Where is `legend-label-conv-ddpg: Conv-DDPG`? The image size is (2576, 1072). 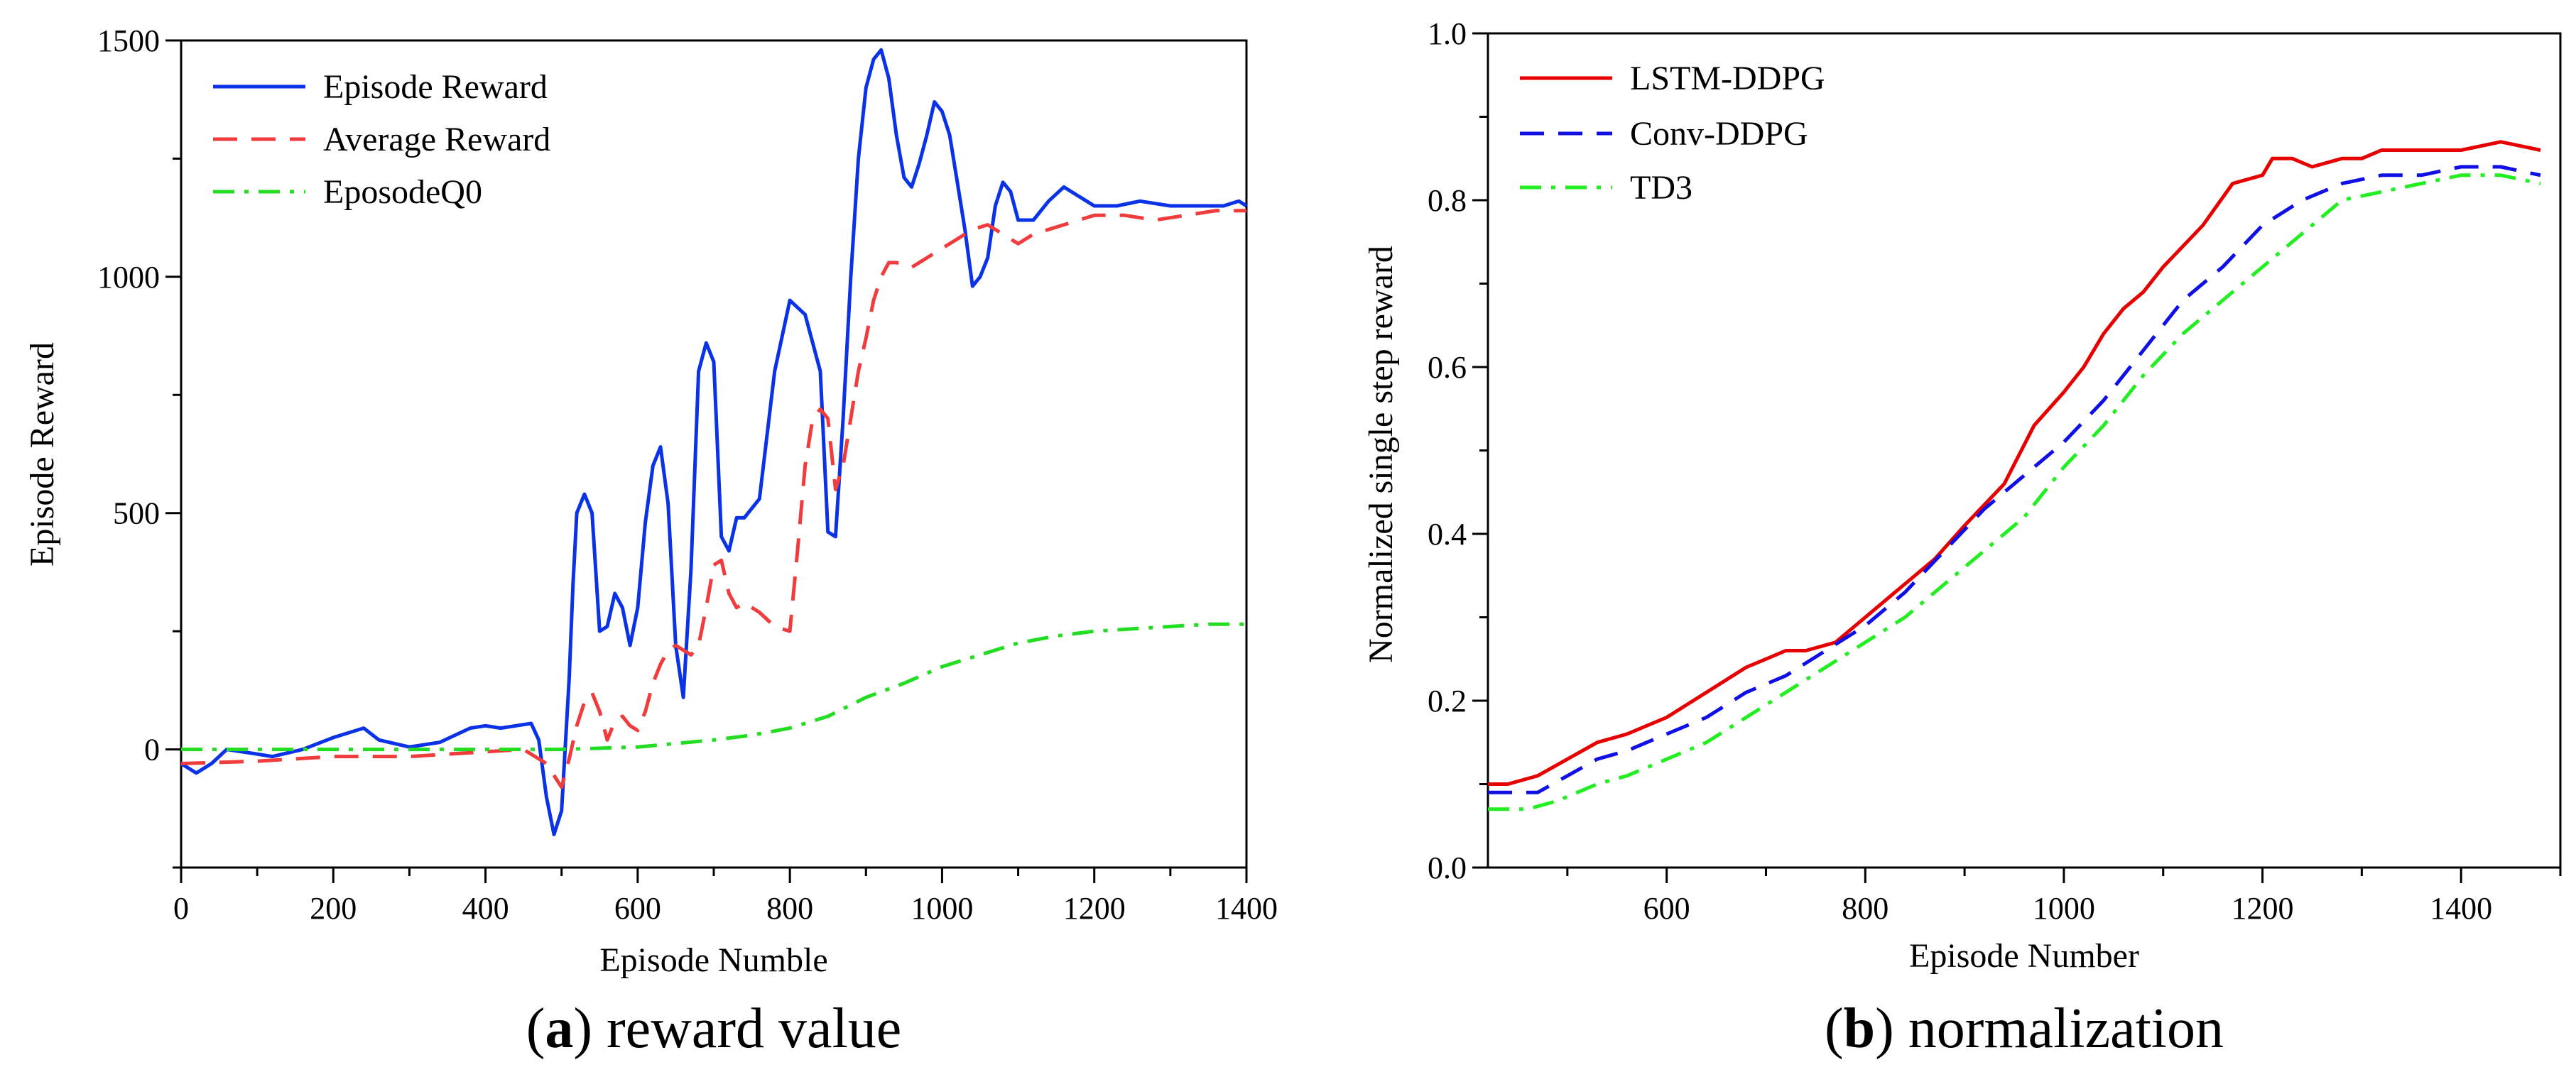
legend-label-conv-ddpg: Conv-DDPG is located at coordinates (1719, 134).